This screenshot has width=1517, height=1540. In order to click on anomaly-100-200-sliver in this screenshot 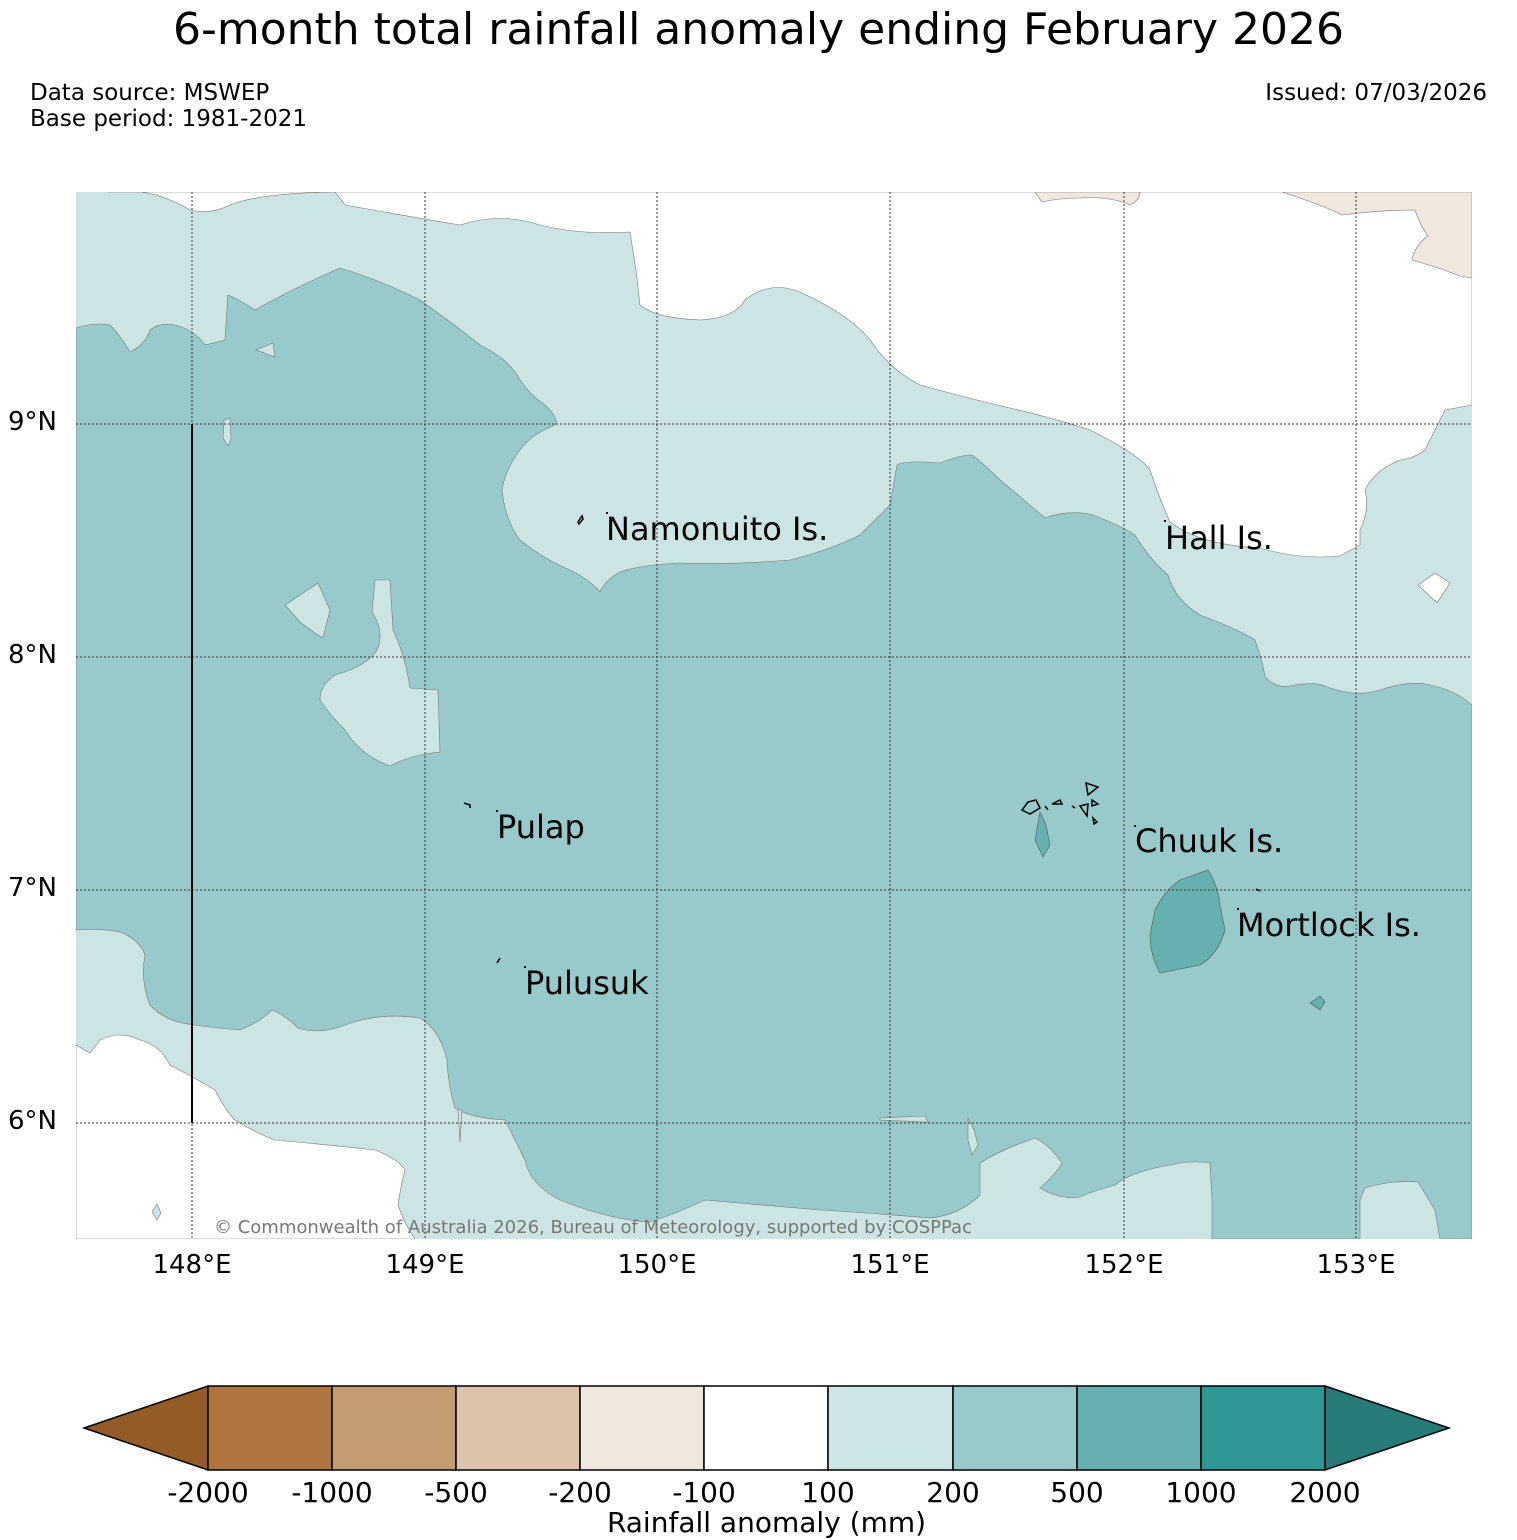, I will do `click(904, 1119)`.